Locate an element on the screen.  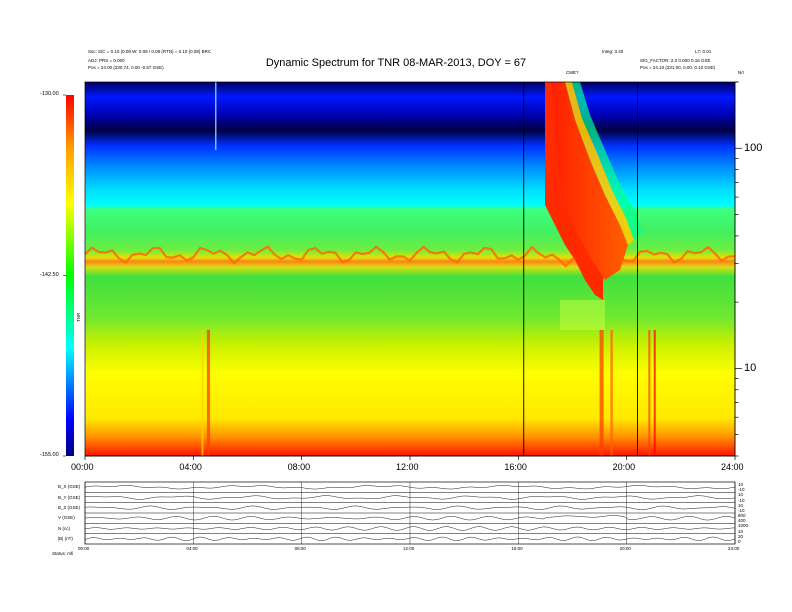
colorbar-ticks is located at coordinates (64, 275).